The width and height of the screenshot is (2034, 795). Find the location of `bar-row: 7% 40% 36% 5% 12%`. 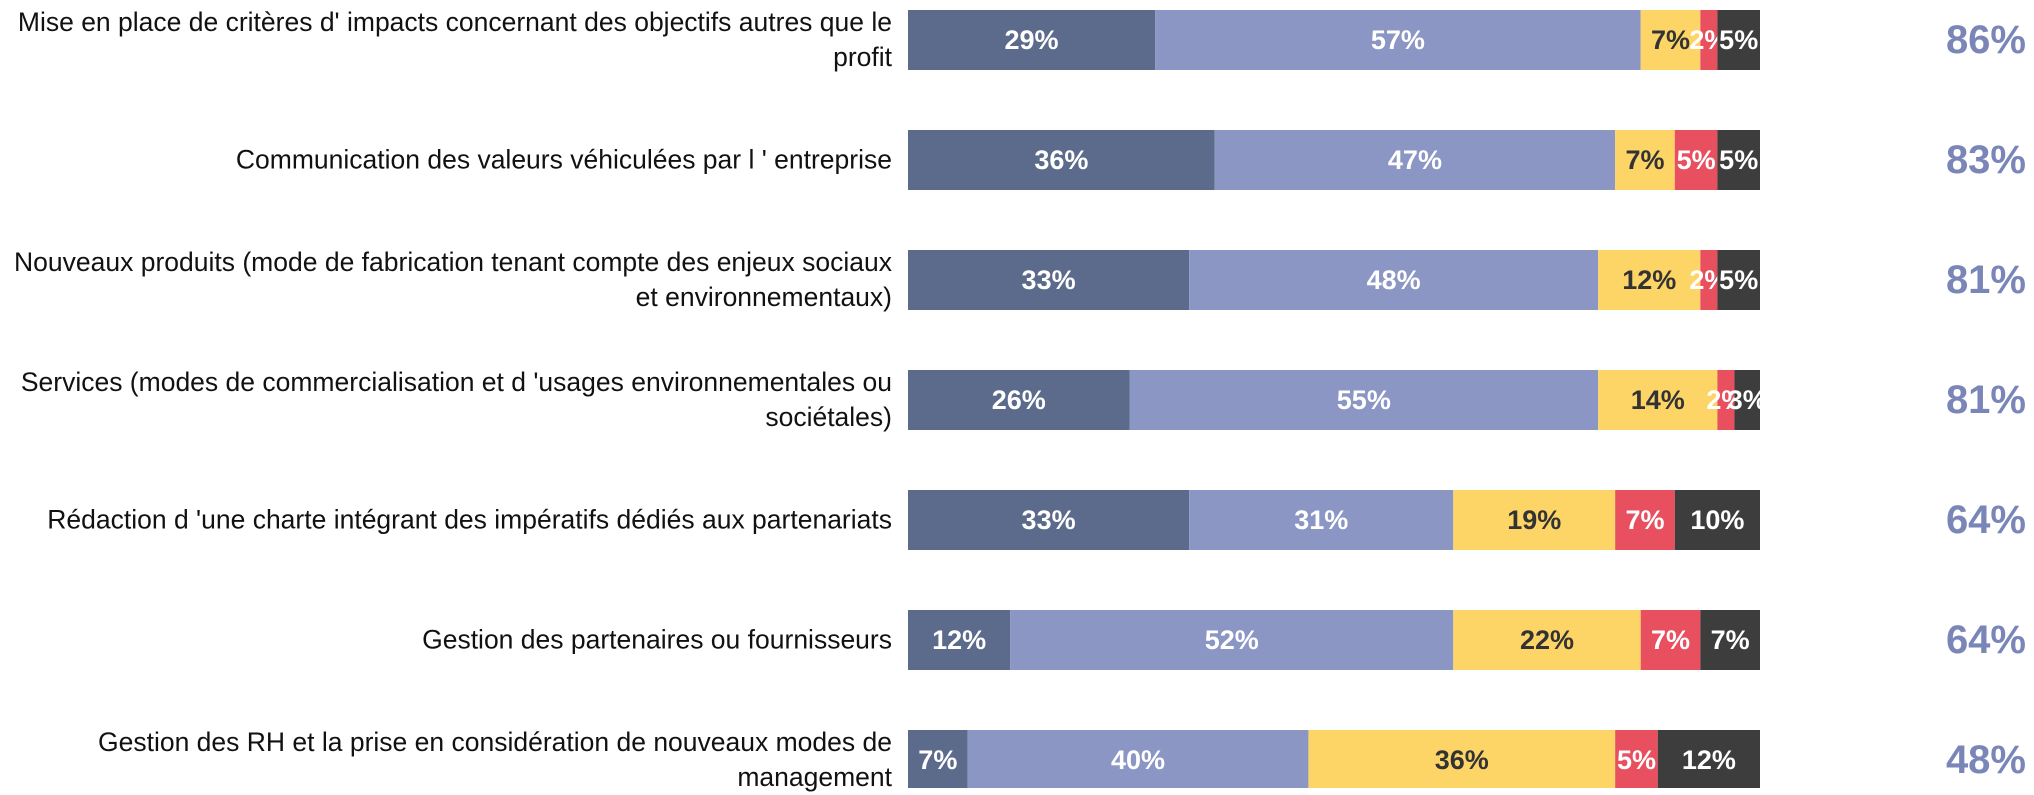

bar-row: 7% 40% 36% 5% 12% is located at coordinates (1334, 759).